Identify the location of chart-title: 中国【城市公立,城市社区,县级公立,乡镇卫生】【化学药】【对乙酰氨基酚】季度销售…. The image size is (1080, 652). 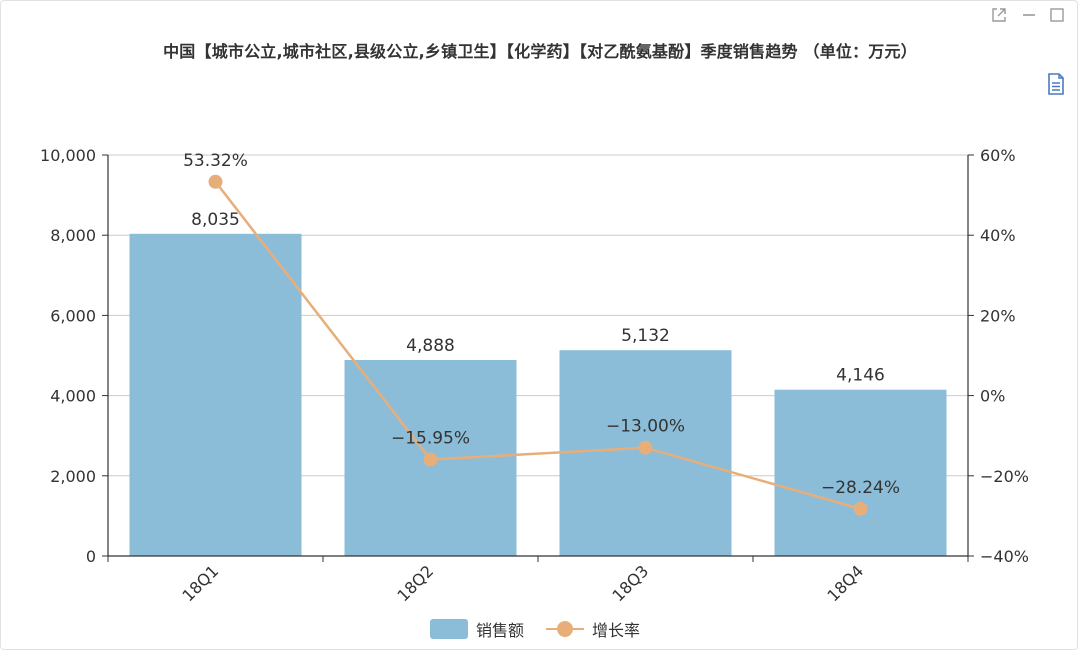
(540, 51).